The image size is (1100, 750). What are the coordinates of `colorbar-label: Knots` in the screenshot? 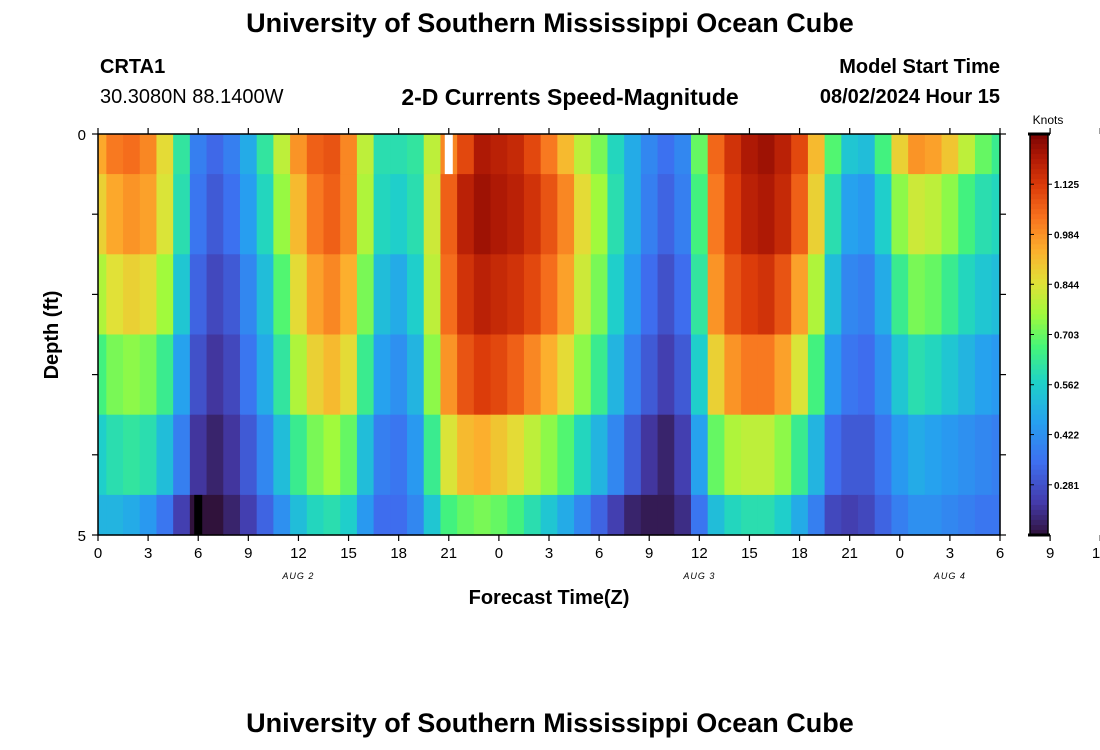 It's located at (1048, 120).